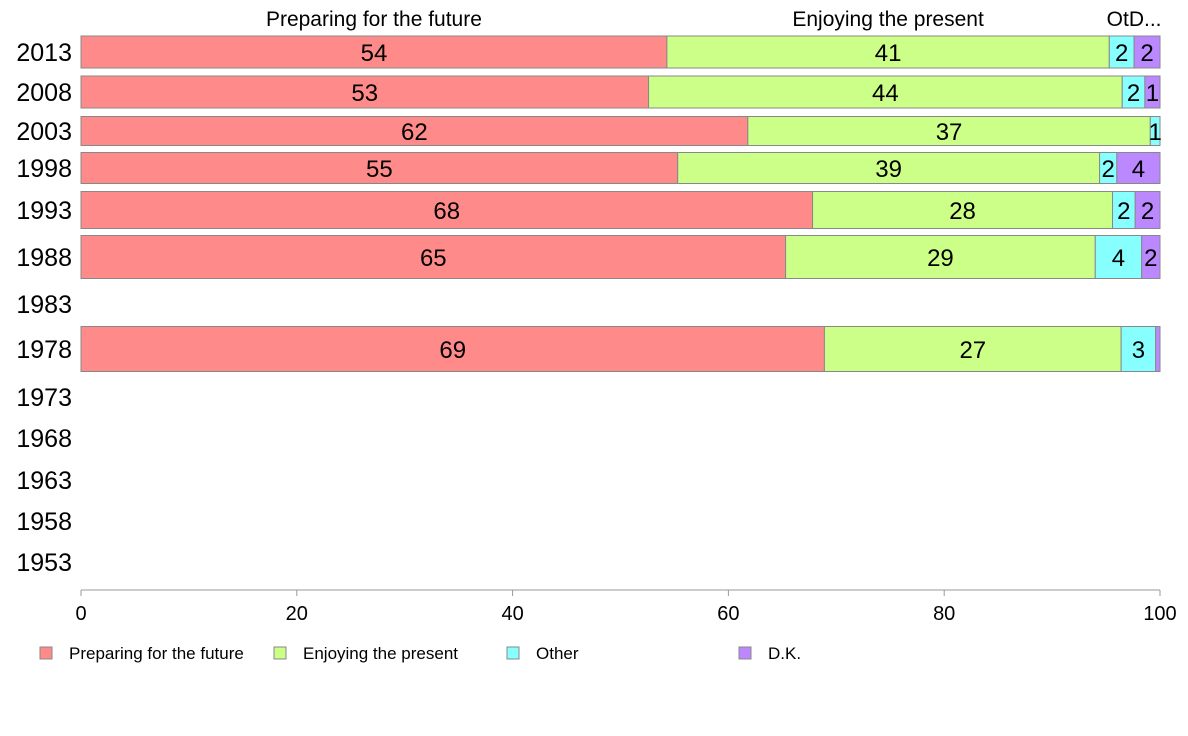 This screenshot has width=1188, height=736. I want to click on year-label-2008: 2008, so click(44, 93).